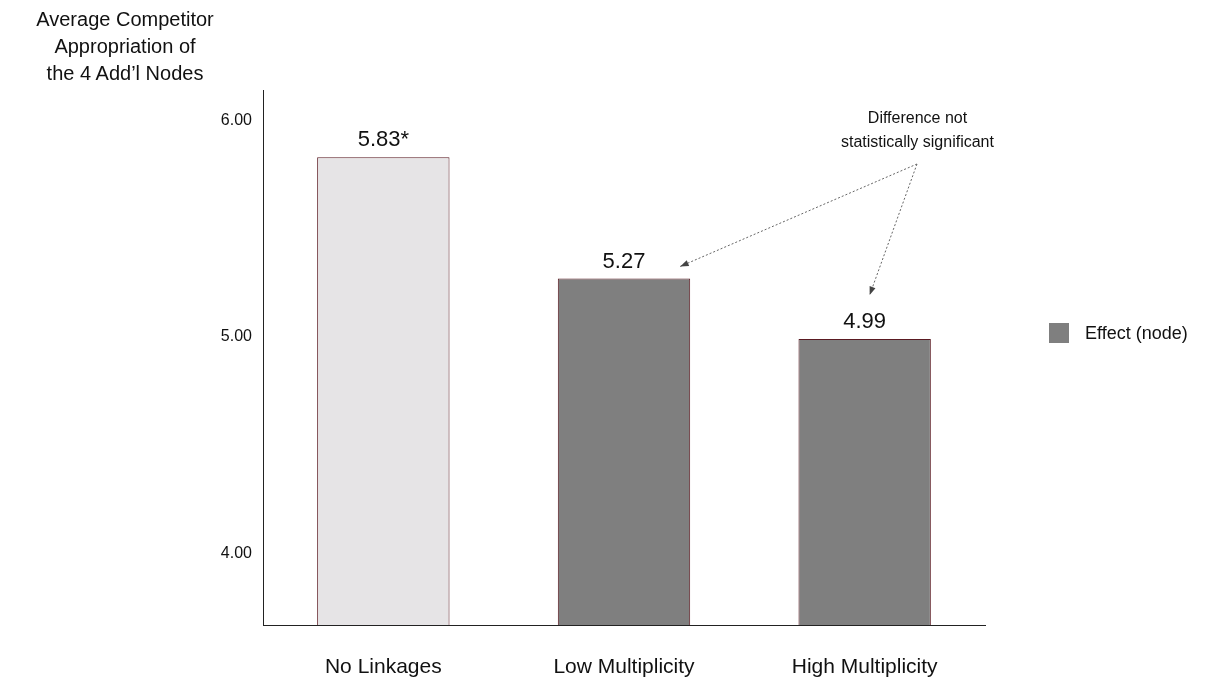 This screenshot has height=683, width=1215. I want to click on y-axis-title: Average Competitor Appropriation of the 4 Add’l Nodes, so click(125, 46).